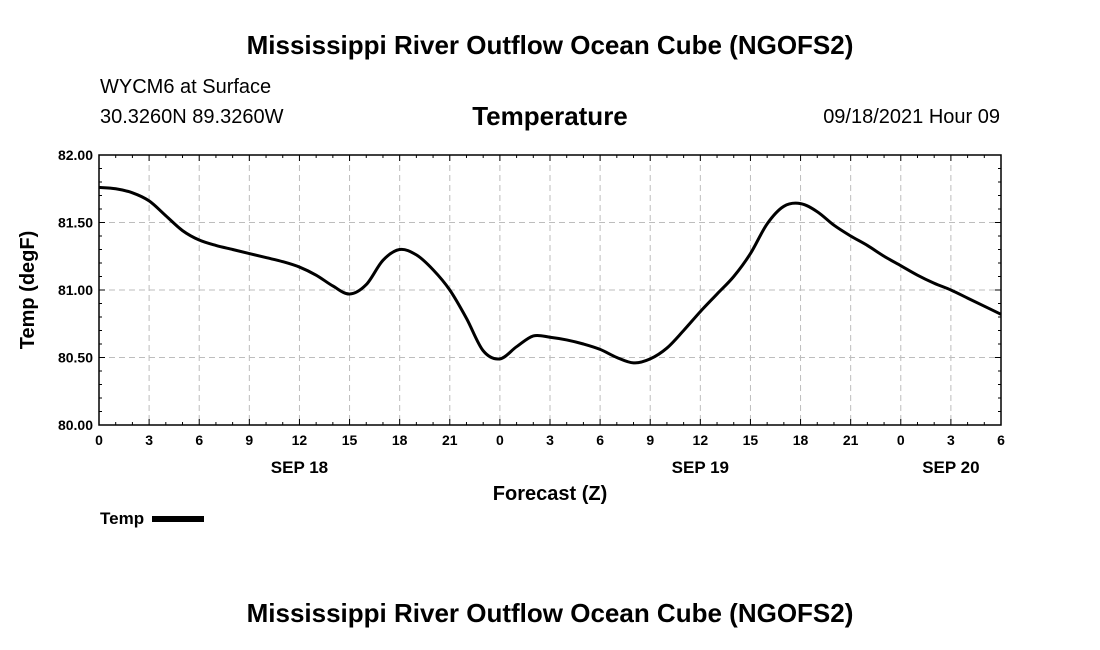  What do you see at coordinates (700, 467) in the screenshot?
I see `day-label: SEP 19` at bounding box center [700, 467].